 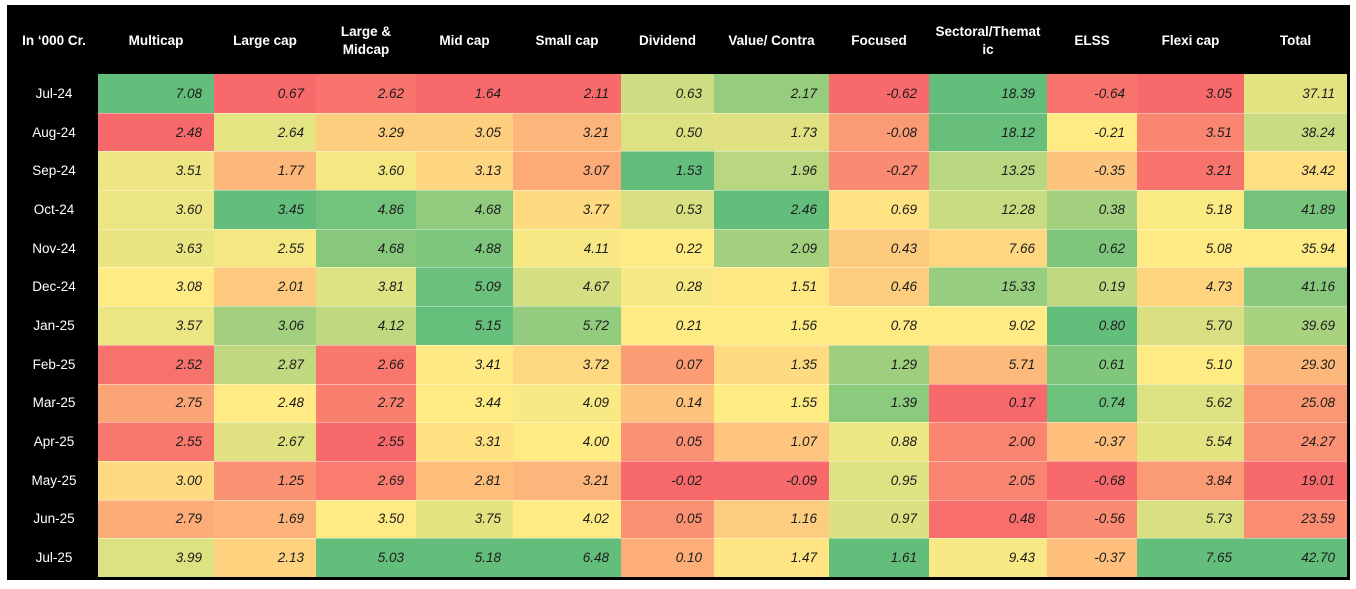 What do you see at coordinates (567, 93) in the screenshot?
I see `heatmap-cell: 2.11` at bounding box center [567, 93].